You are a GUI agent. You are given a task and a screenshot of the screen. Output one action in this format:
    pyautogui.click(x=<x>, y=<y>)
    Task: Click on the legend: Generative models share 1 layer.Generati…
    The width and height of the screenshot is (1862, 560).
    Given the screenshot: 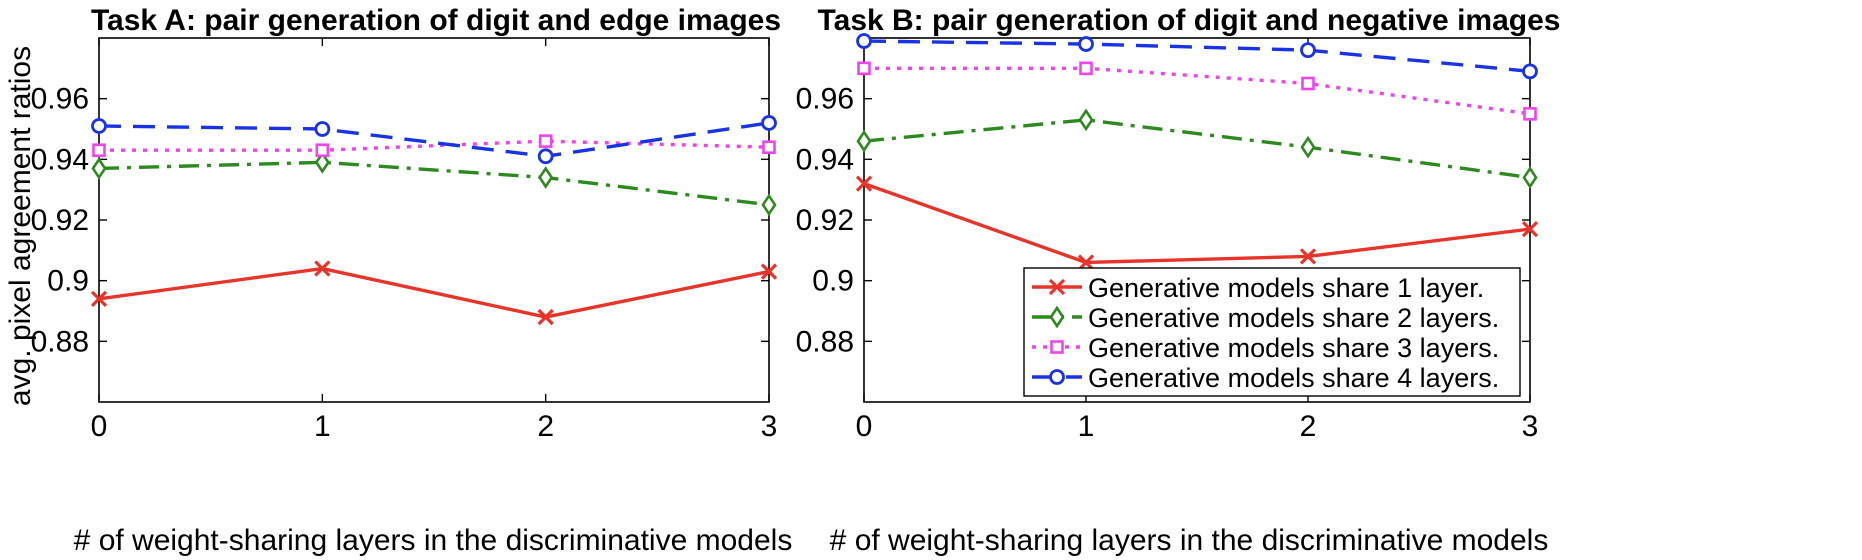 What is the action you would take?
    pyautogui.click(x=1272, y=332)
    